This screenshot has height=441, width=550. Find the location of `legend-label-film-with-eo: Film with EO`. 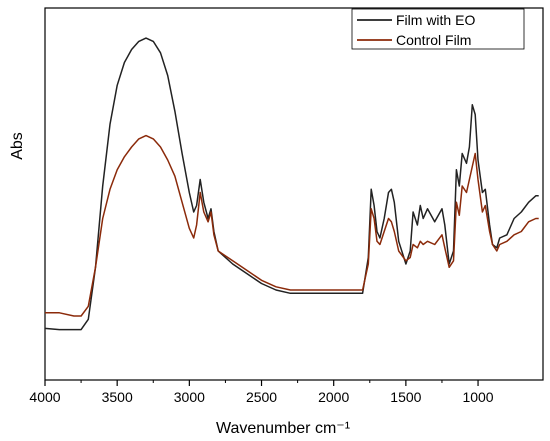

legend-label-film-with-eo: Film with EO is located at coordinates (435, 20).